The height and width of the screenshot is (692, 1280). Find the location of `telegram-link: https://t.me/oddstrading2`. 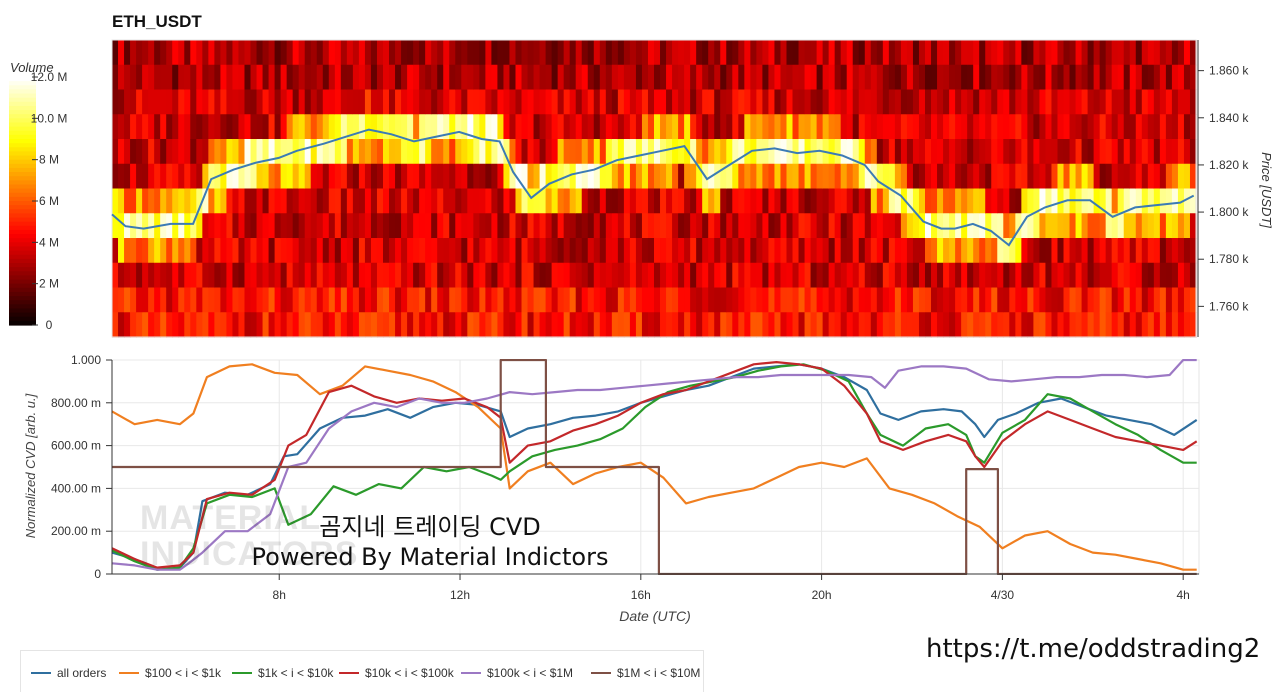

telegram-link: https://t.me/oddstrading2 is located at coordinates (1093, 649).